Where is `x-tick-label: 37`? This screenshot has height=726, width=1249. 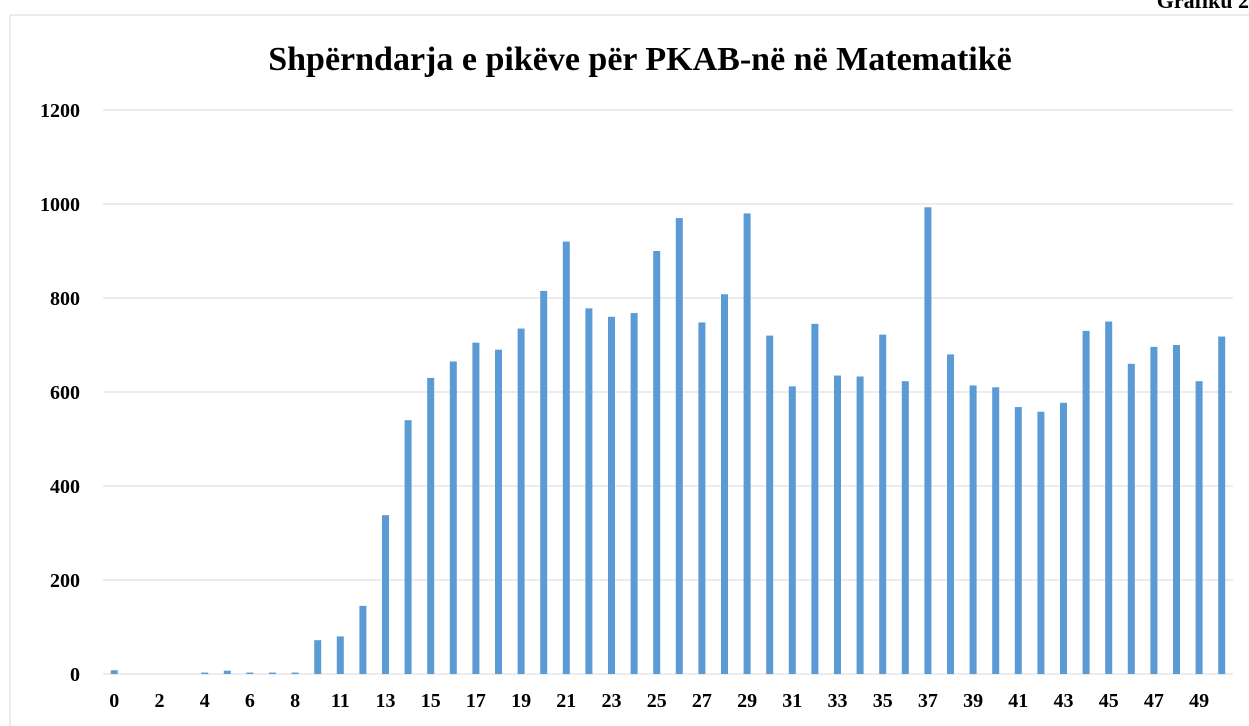 x-tick-label: 37 is located at coordinates (928, 701).